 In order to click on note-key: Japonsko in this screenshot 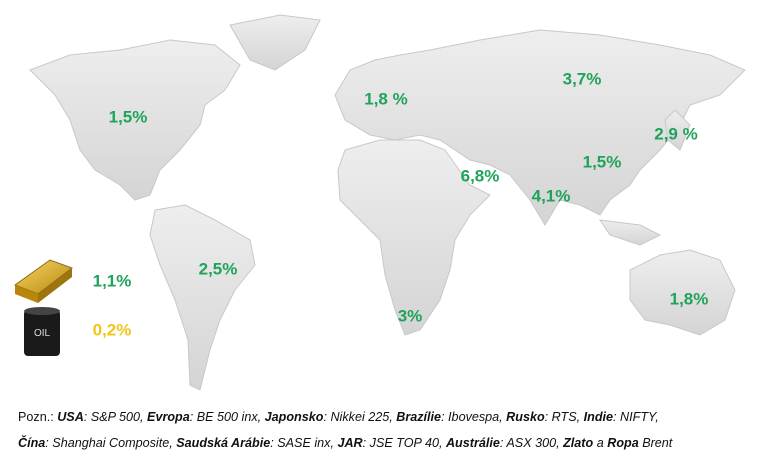, I will do `click(294, 417)`.